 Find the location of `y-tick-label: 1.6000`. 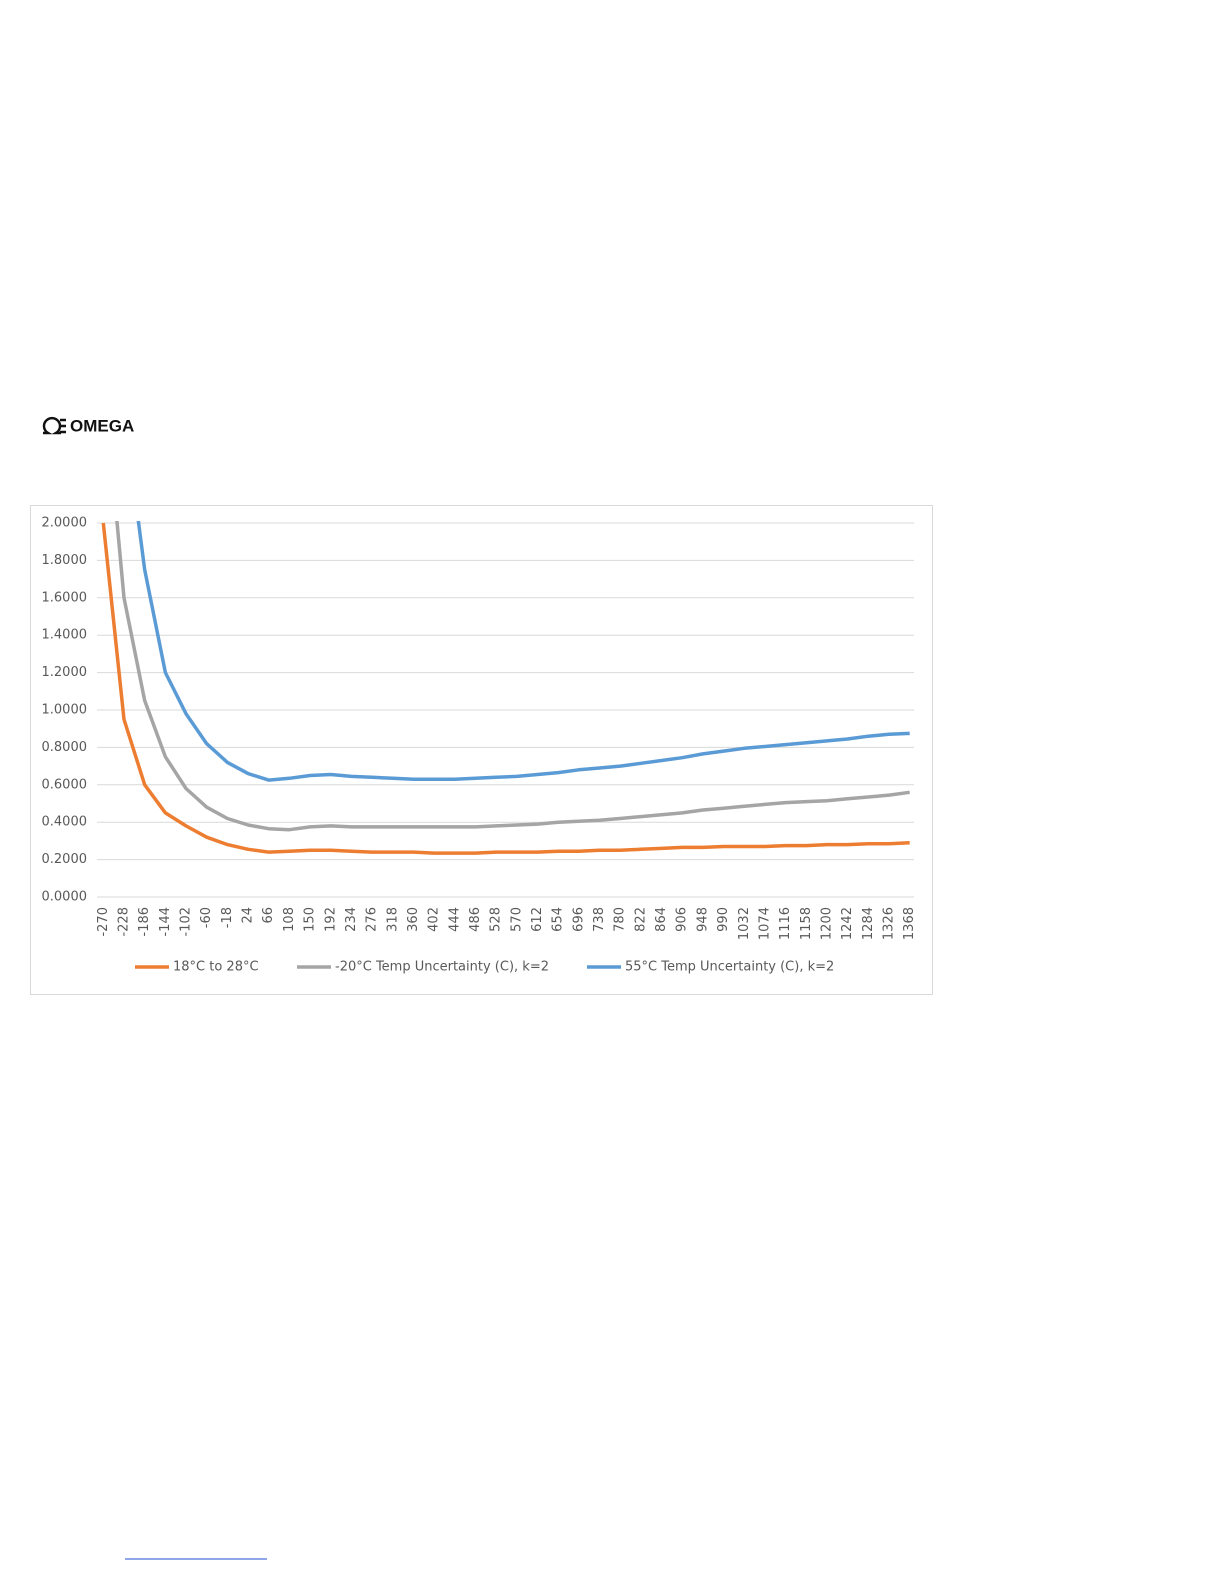

y-tick-label: 1.6000 is located at coordinates (65, 597).